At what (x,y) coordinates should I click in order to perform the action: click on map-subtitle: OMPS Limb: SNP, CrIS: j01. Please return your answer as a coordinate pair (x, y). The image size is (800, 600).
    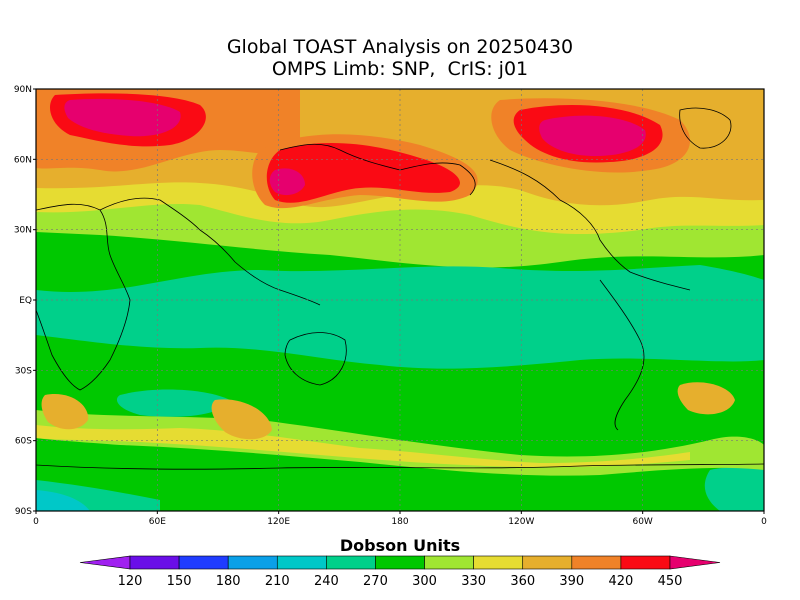
    Looking at the image, I should click on (400, 69).